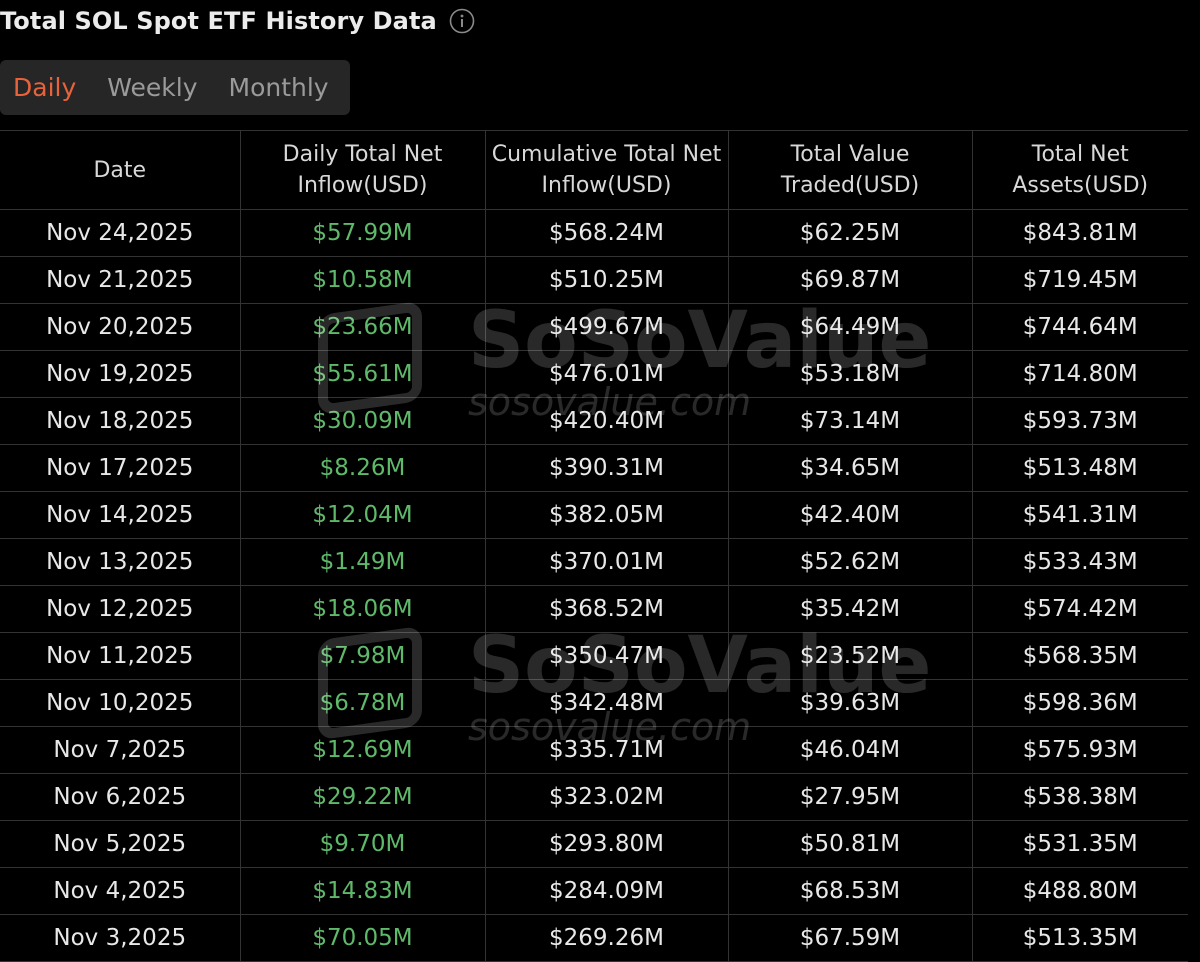  What do you see at coordinates (120, 468) in the screenshot?
I see `cell-date: Nov 17,2025` at bounding box center [120, 468].